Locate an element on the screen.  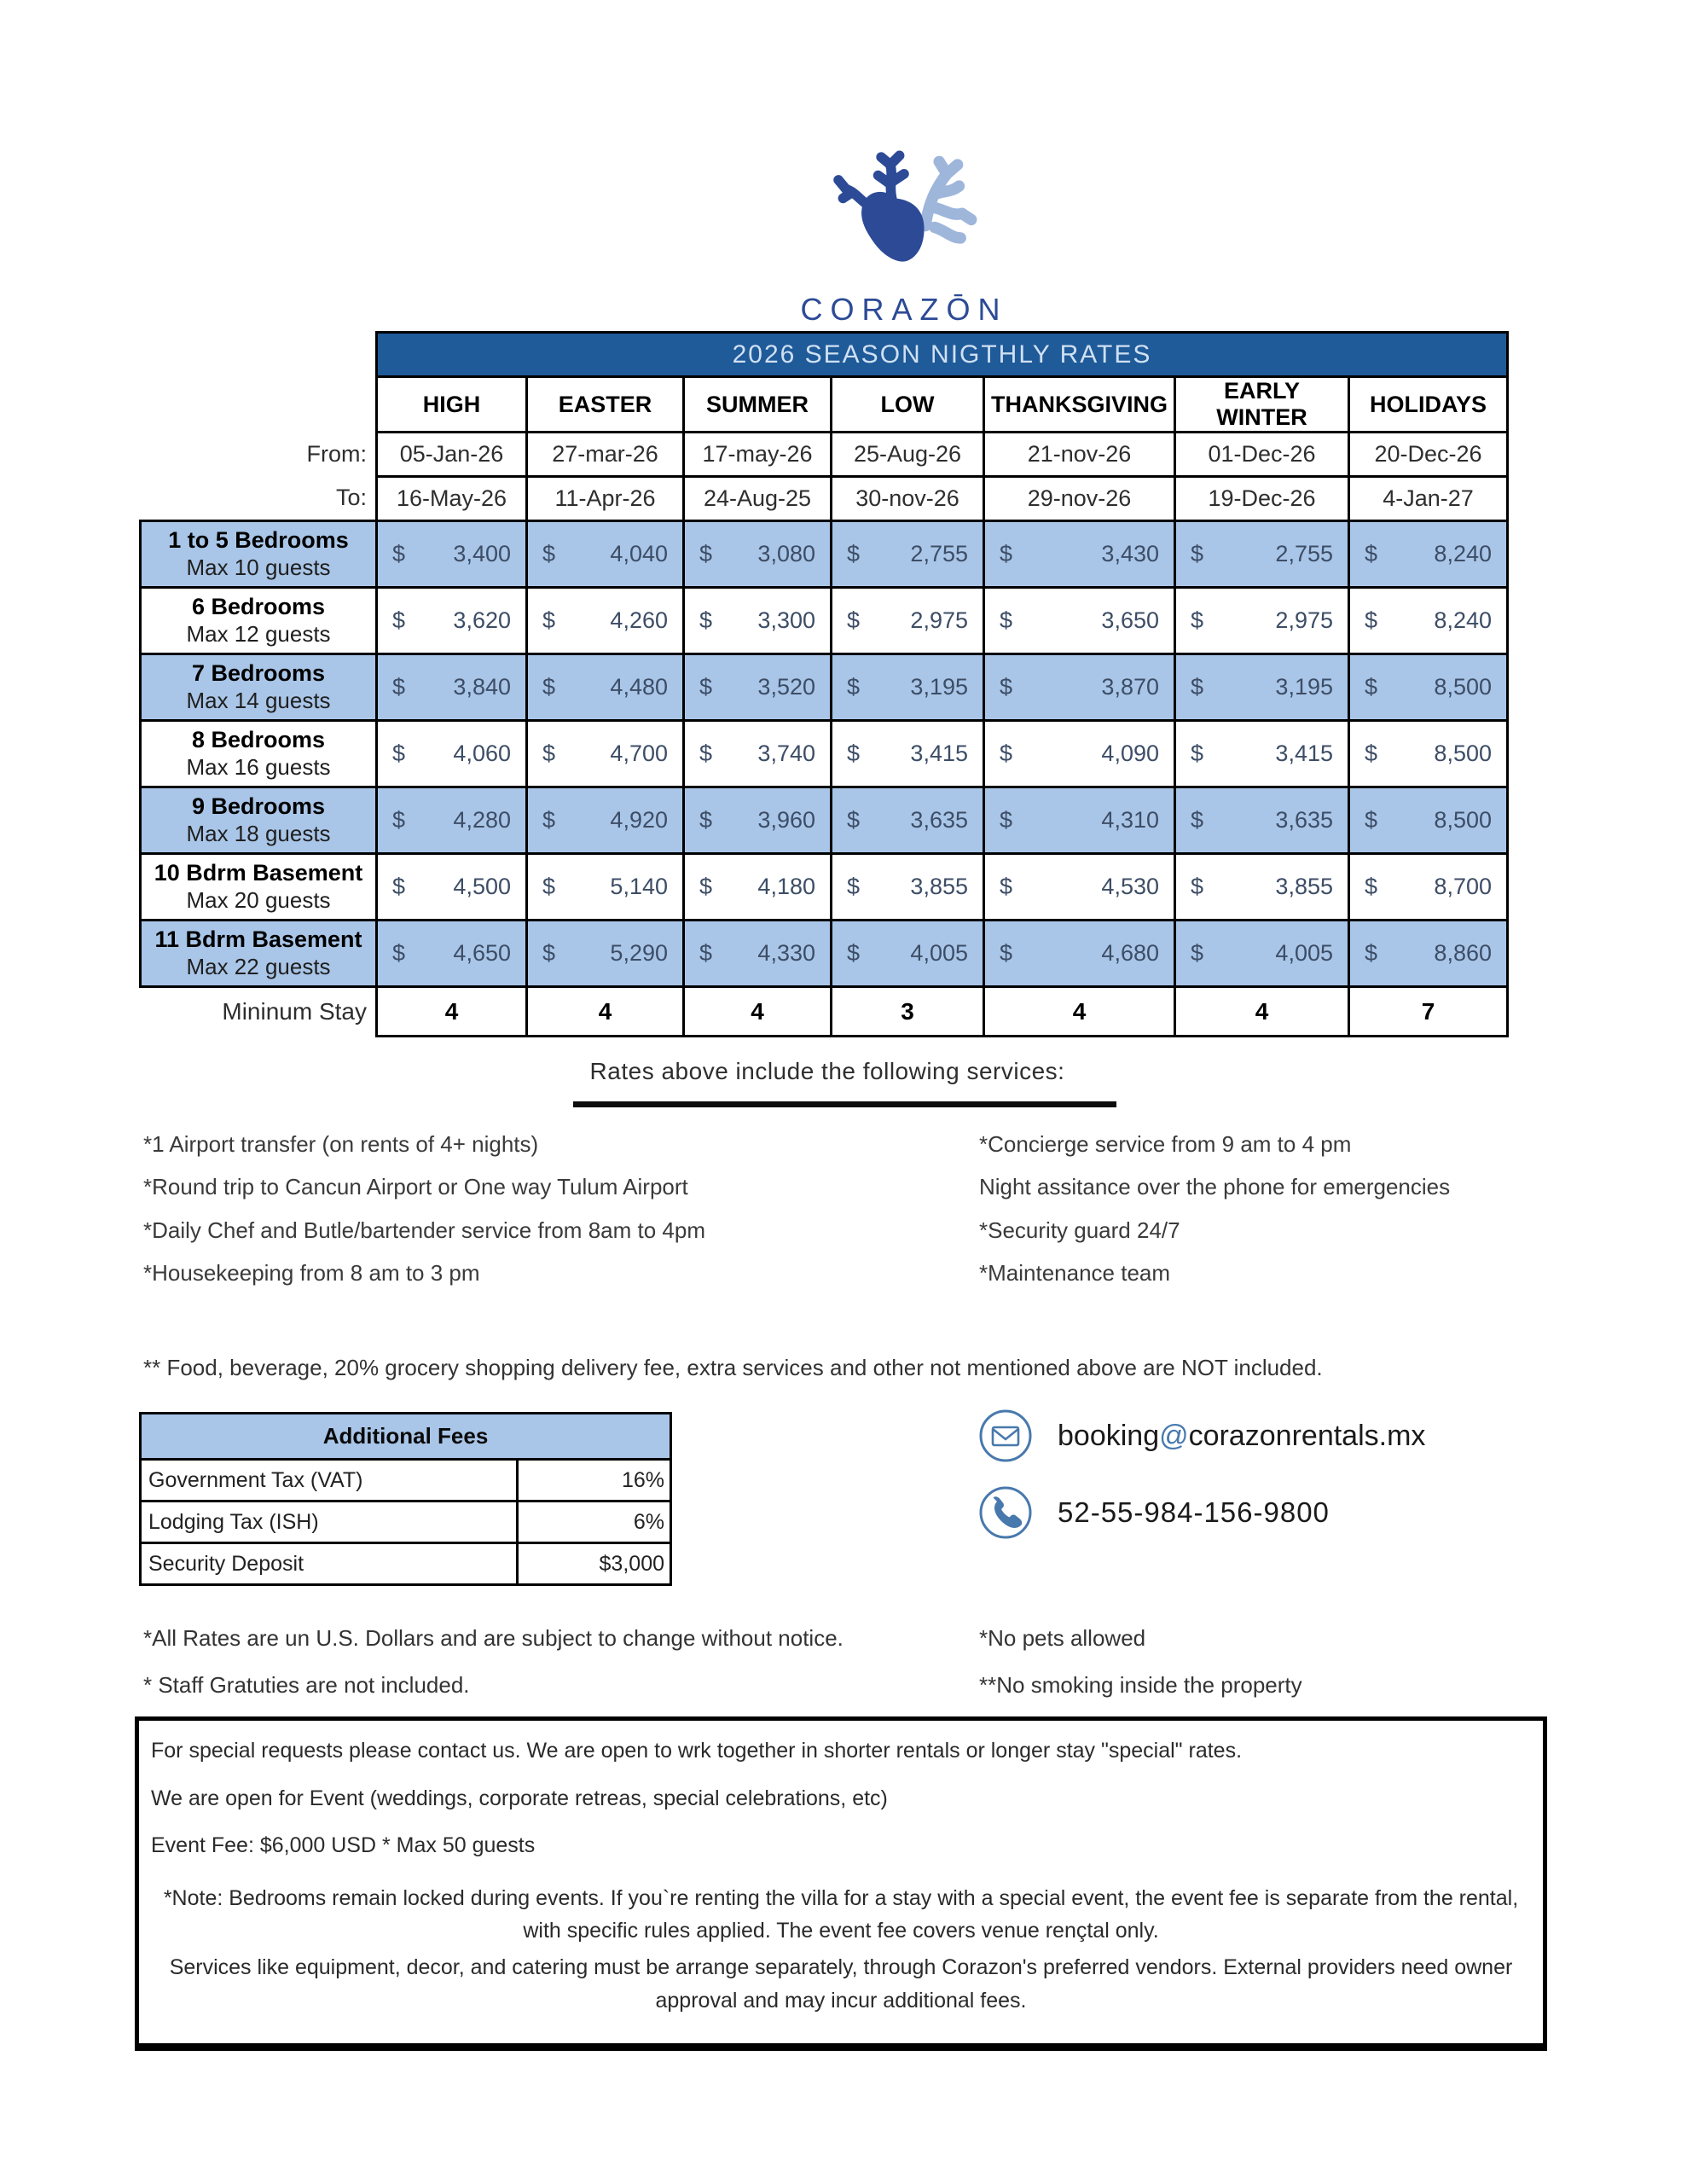
season-header: EARLY WINTER is located at coordinates (1262, 404).